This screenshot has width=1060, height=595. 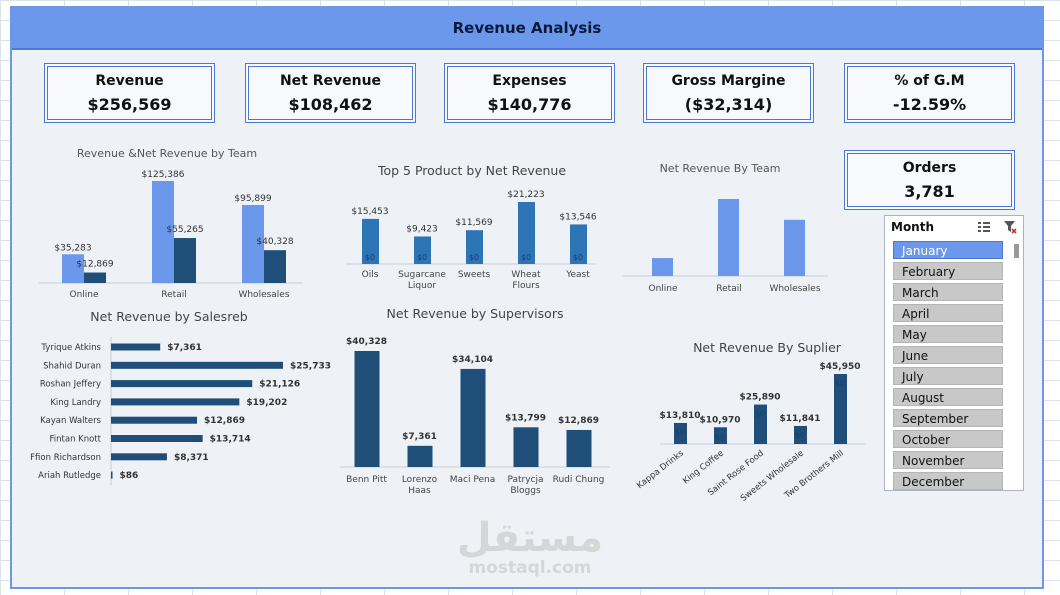 What do you see at coordinates (422, 286) in the screenshot?
I see `tick-label: Liquor` at bounding box center [422, 286].